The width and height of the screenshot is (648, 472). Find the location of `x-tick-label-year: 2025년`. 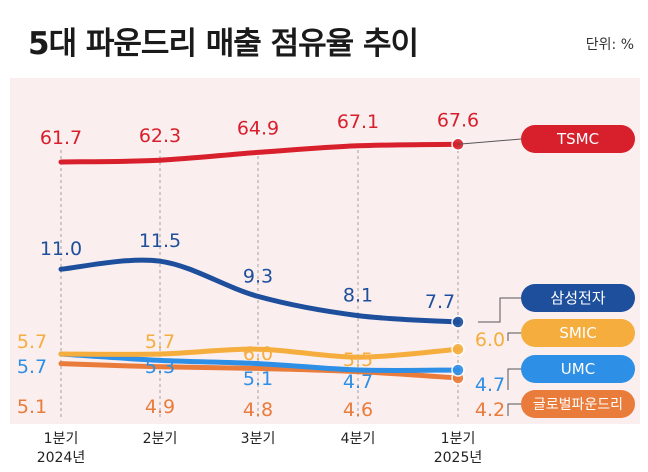

x-tick-label-year: 2025년 is located at coordinates (458, 458).